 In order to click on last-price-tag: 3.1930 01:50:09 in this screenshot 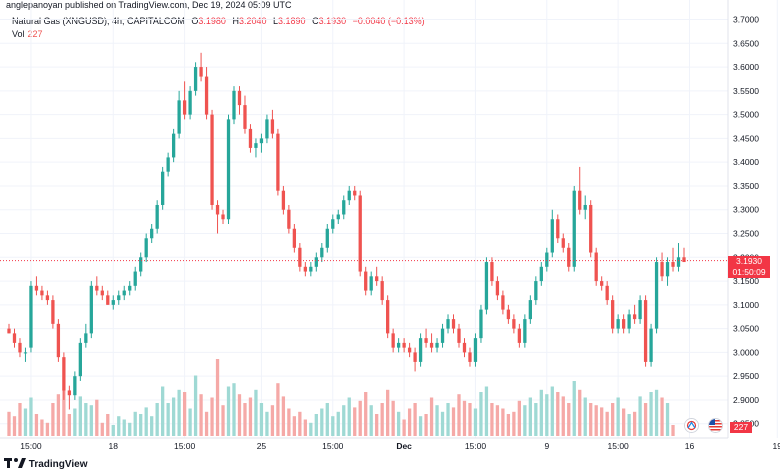, I will do `click(749, 266)`.